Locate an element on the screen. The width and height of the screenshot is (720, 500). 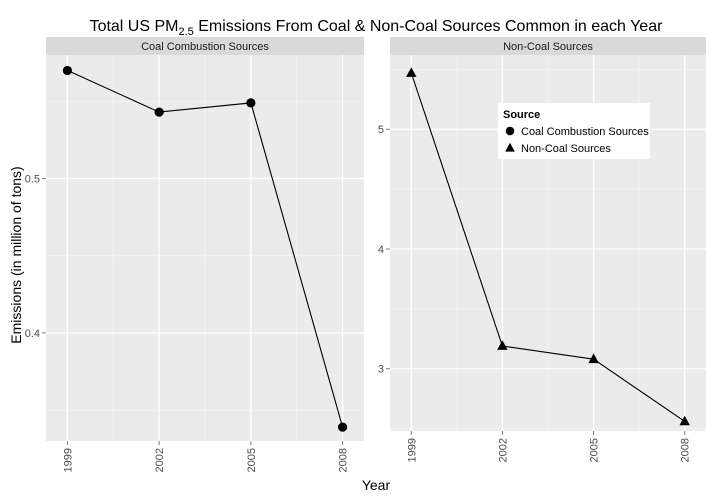
legend-item-label: Non-Coal Sources is located at coordinates (566, 149).